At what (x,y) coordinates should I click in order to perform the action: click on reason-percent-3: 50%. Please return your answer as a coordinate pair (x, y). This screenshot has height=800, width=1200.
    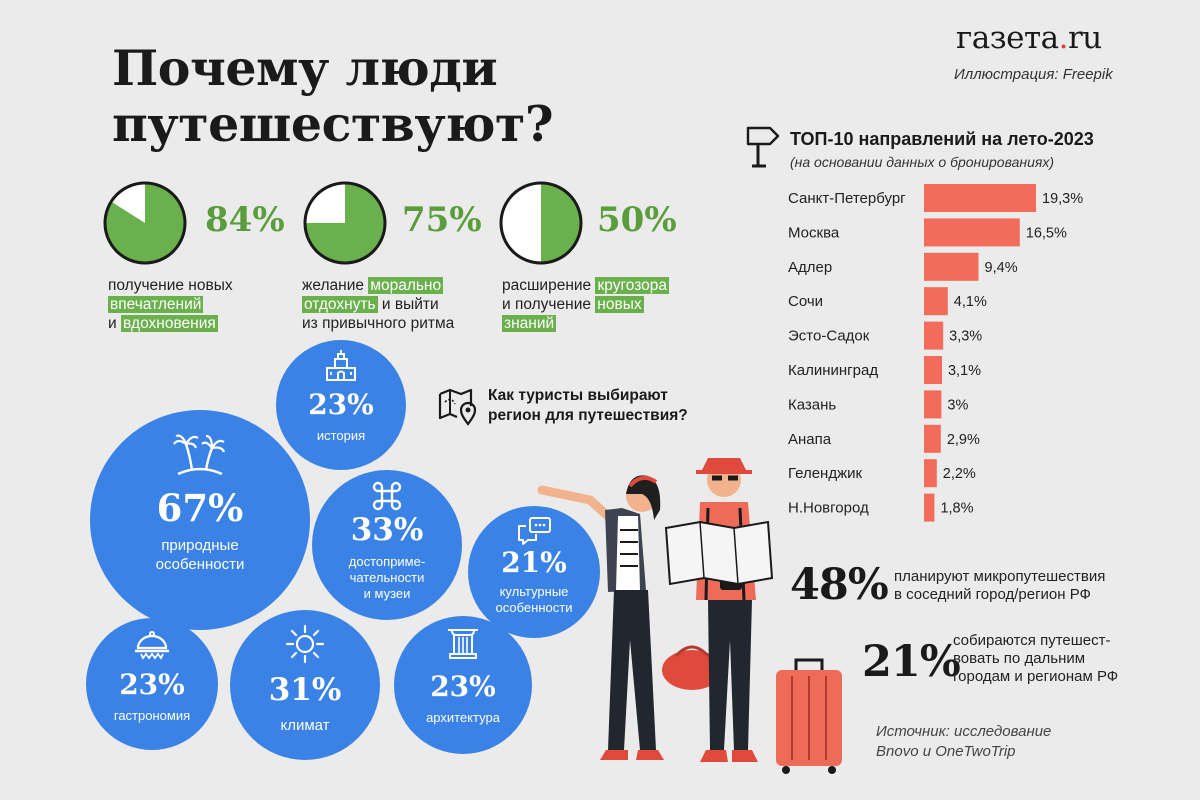
    Looking at the image, I should click on (637, 220).